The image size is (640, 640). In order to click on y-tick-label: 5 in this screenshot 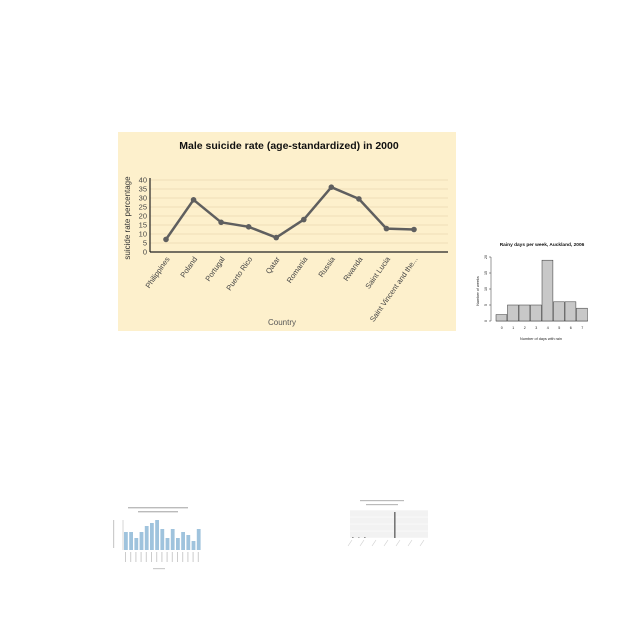, I will do `click(145, 243)`.